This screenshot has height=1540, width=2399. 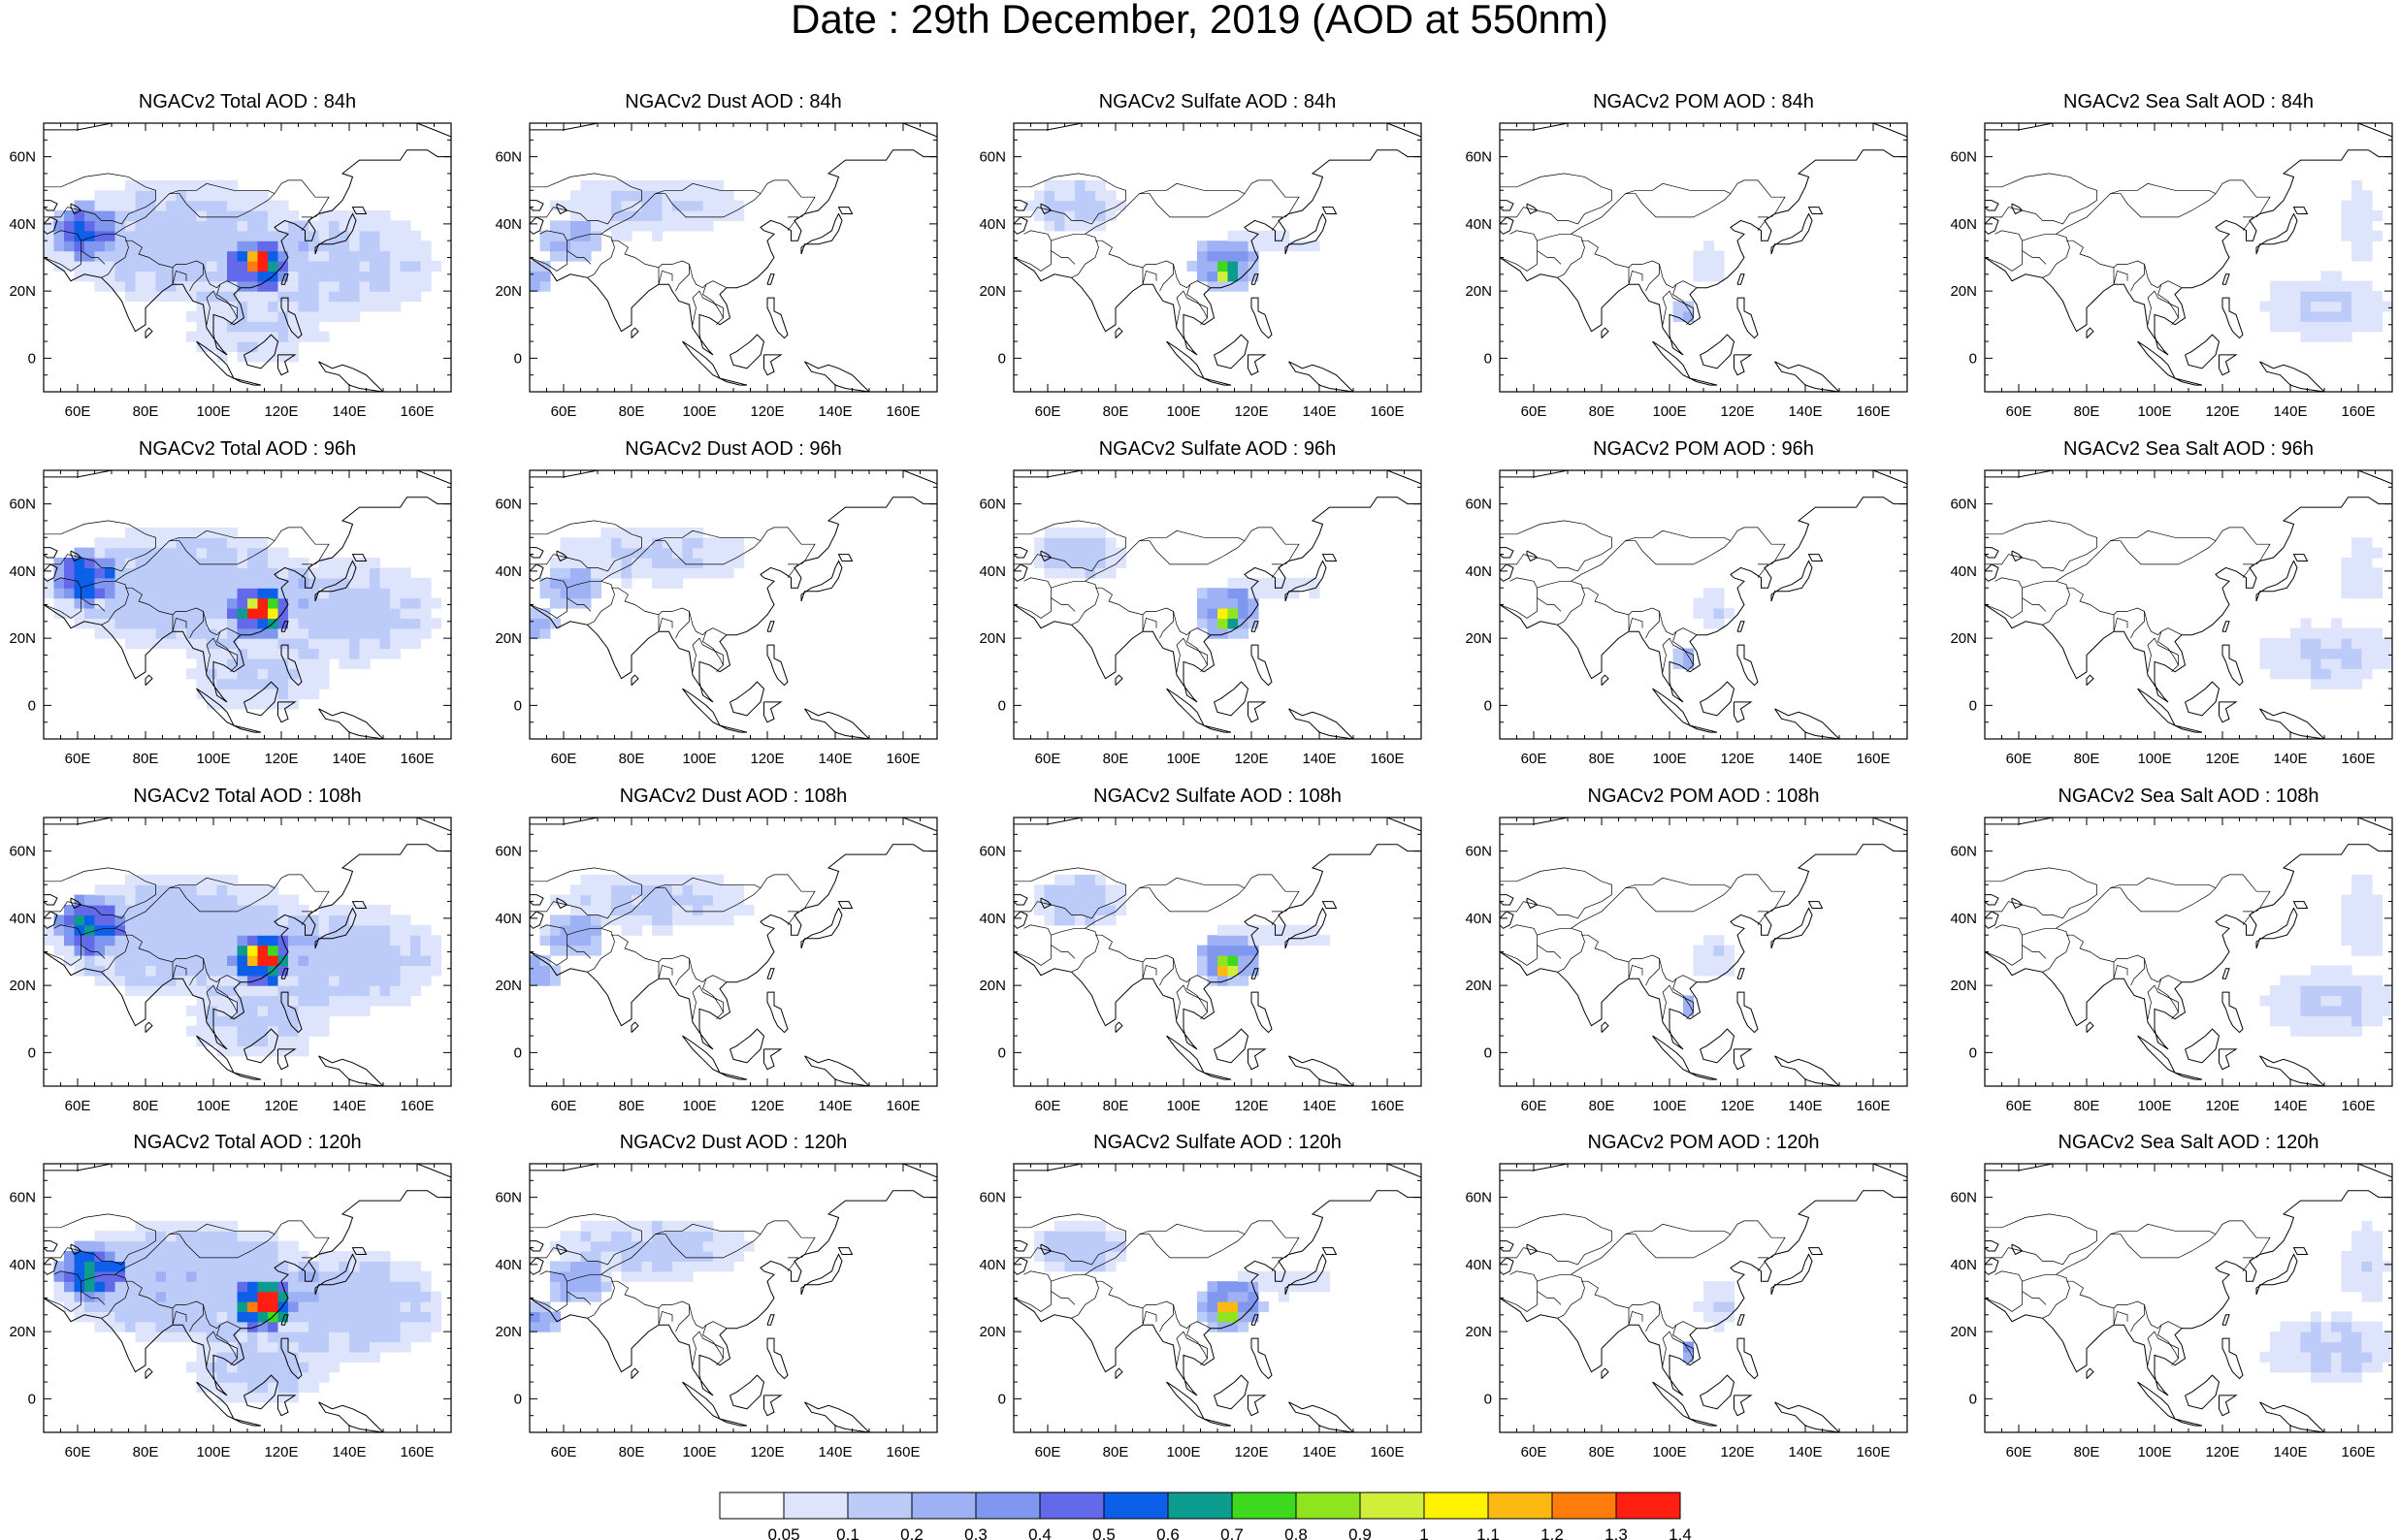 What do you see at coordinates (564, 411) in the screenshot?
I see `x-tick-label: 60E` at bounding box center [564, 411].